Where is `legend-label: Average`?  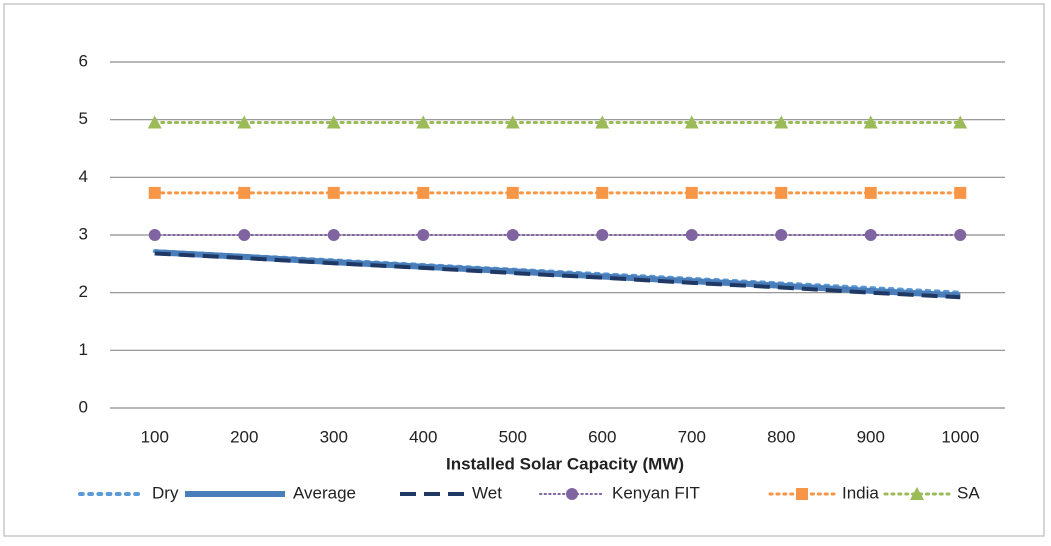
legend-label: Average is located at coordinates (324, 492).